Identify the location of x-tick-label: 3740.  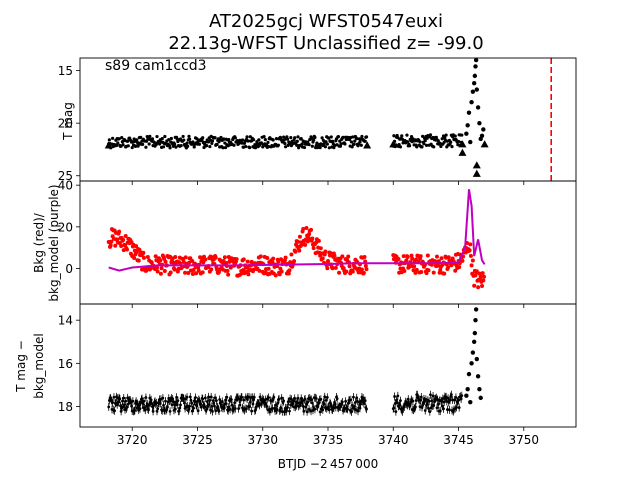
(393, 440).